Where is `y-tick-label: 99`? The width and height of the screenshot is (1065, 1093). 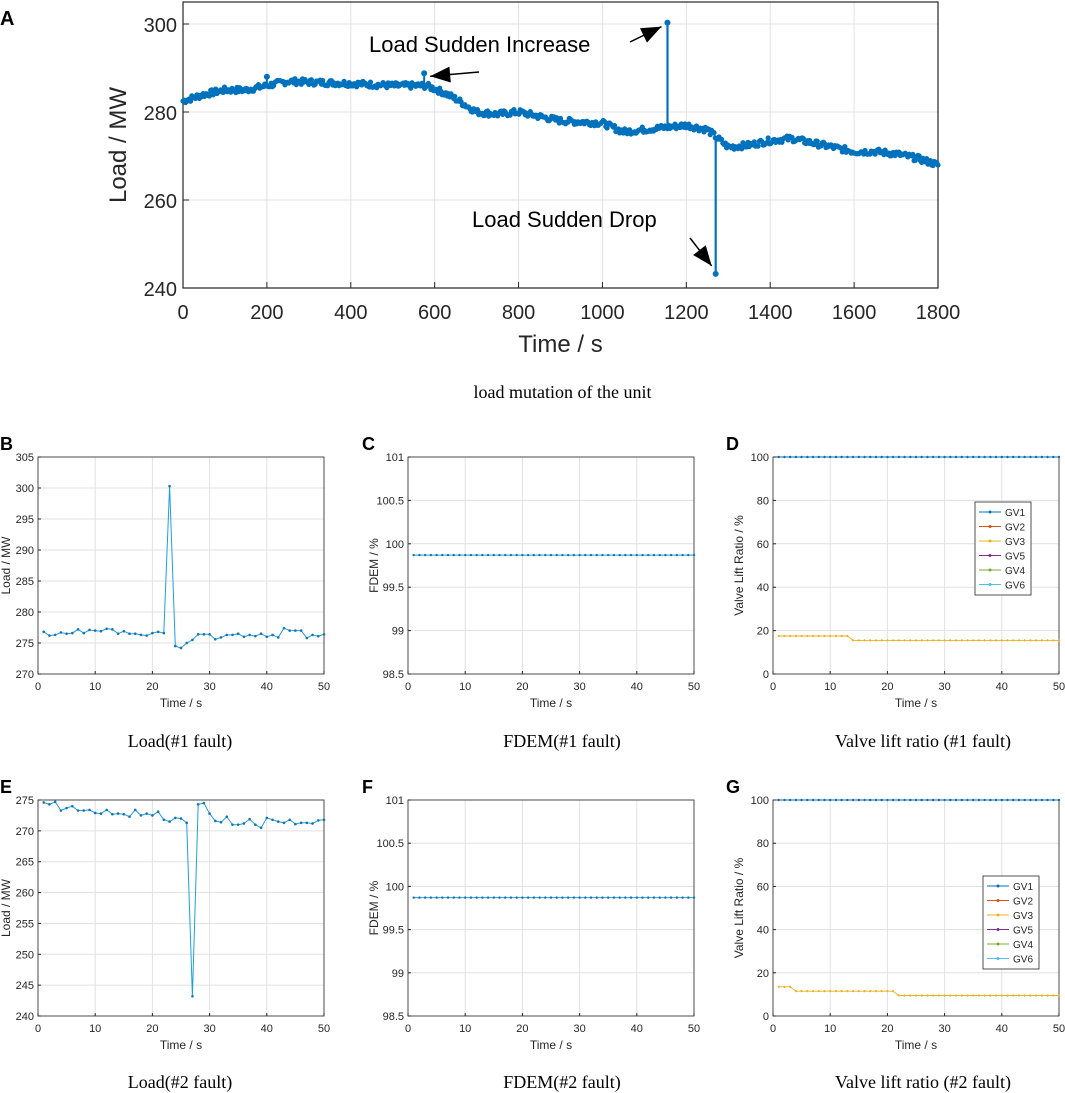 y-tick-label: 99 is located at coordinates (398, 974).